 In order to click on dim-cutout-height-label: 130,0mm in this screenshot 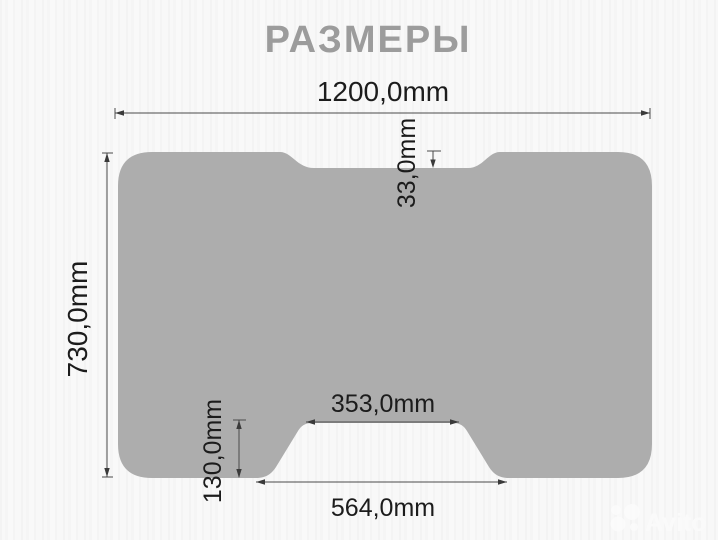, I will do `click(213, 451)`.